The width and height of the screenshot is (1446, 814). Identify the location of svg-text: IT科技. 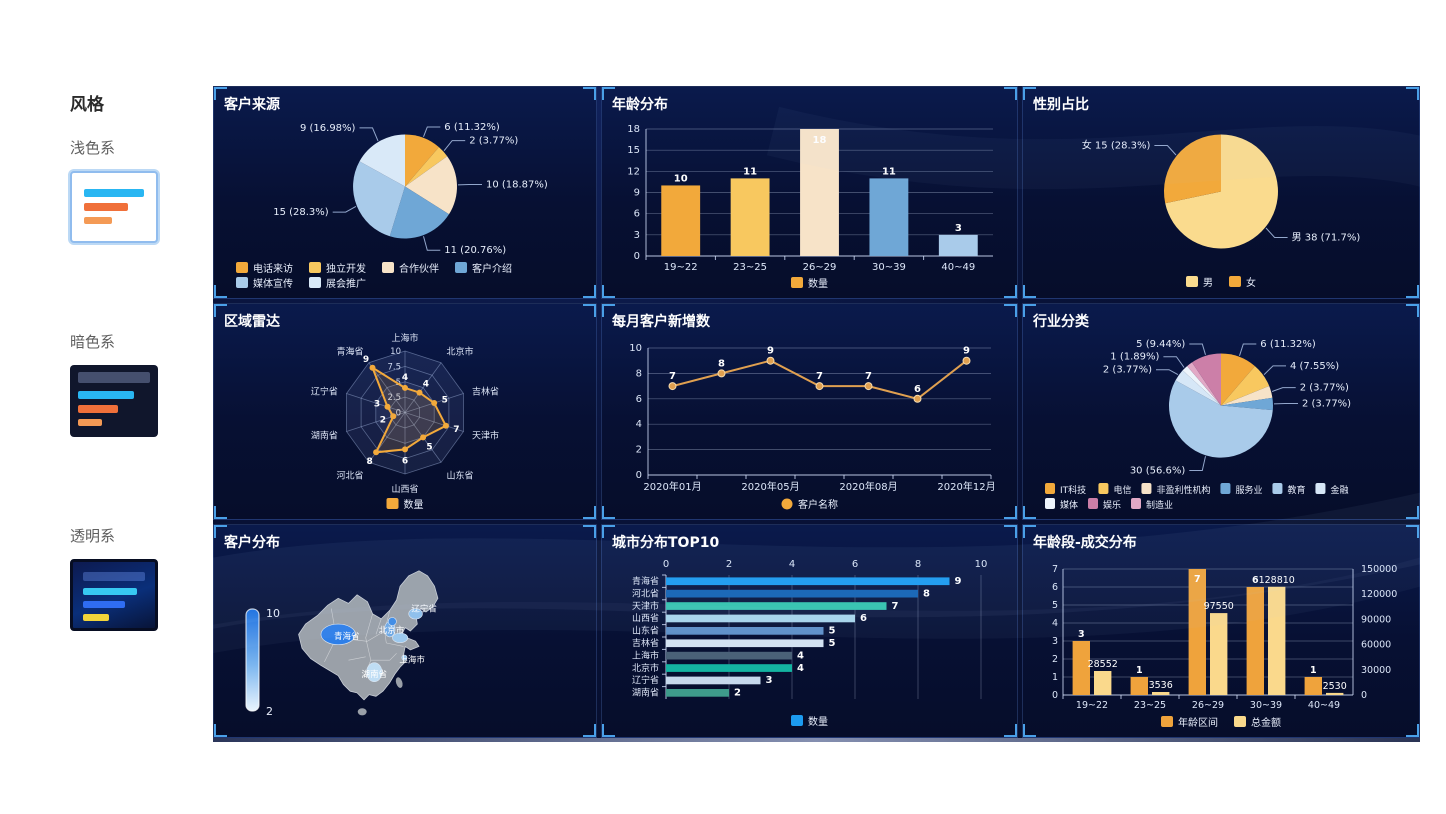
(1073, 490).